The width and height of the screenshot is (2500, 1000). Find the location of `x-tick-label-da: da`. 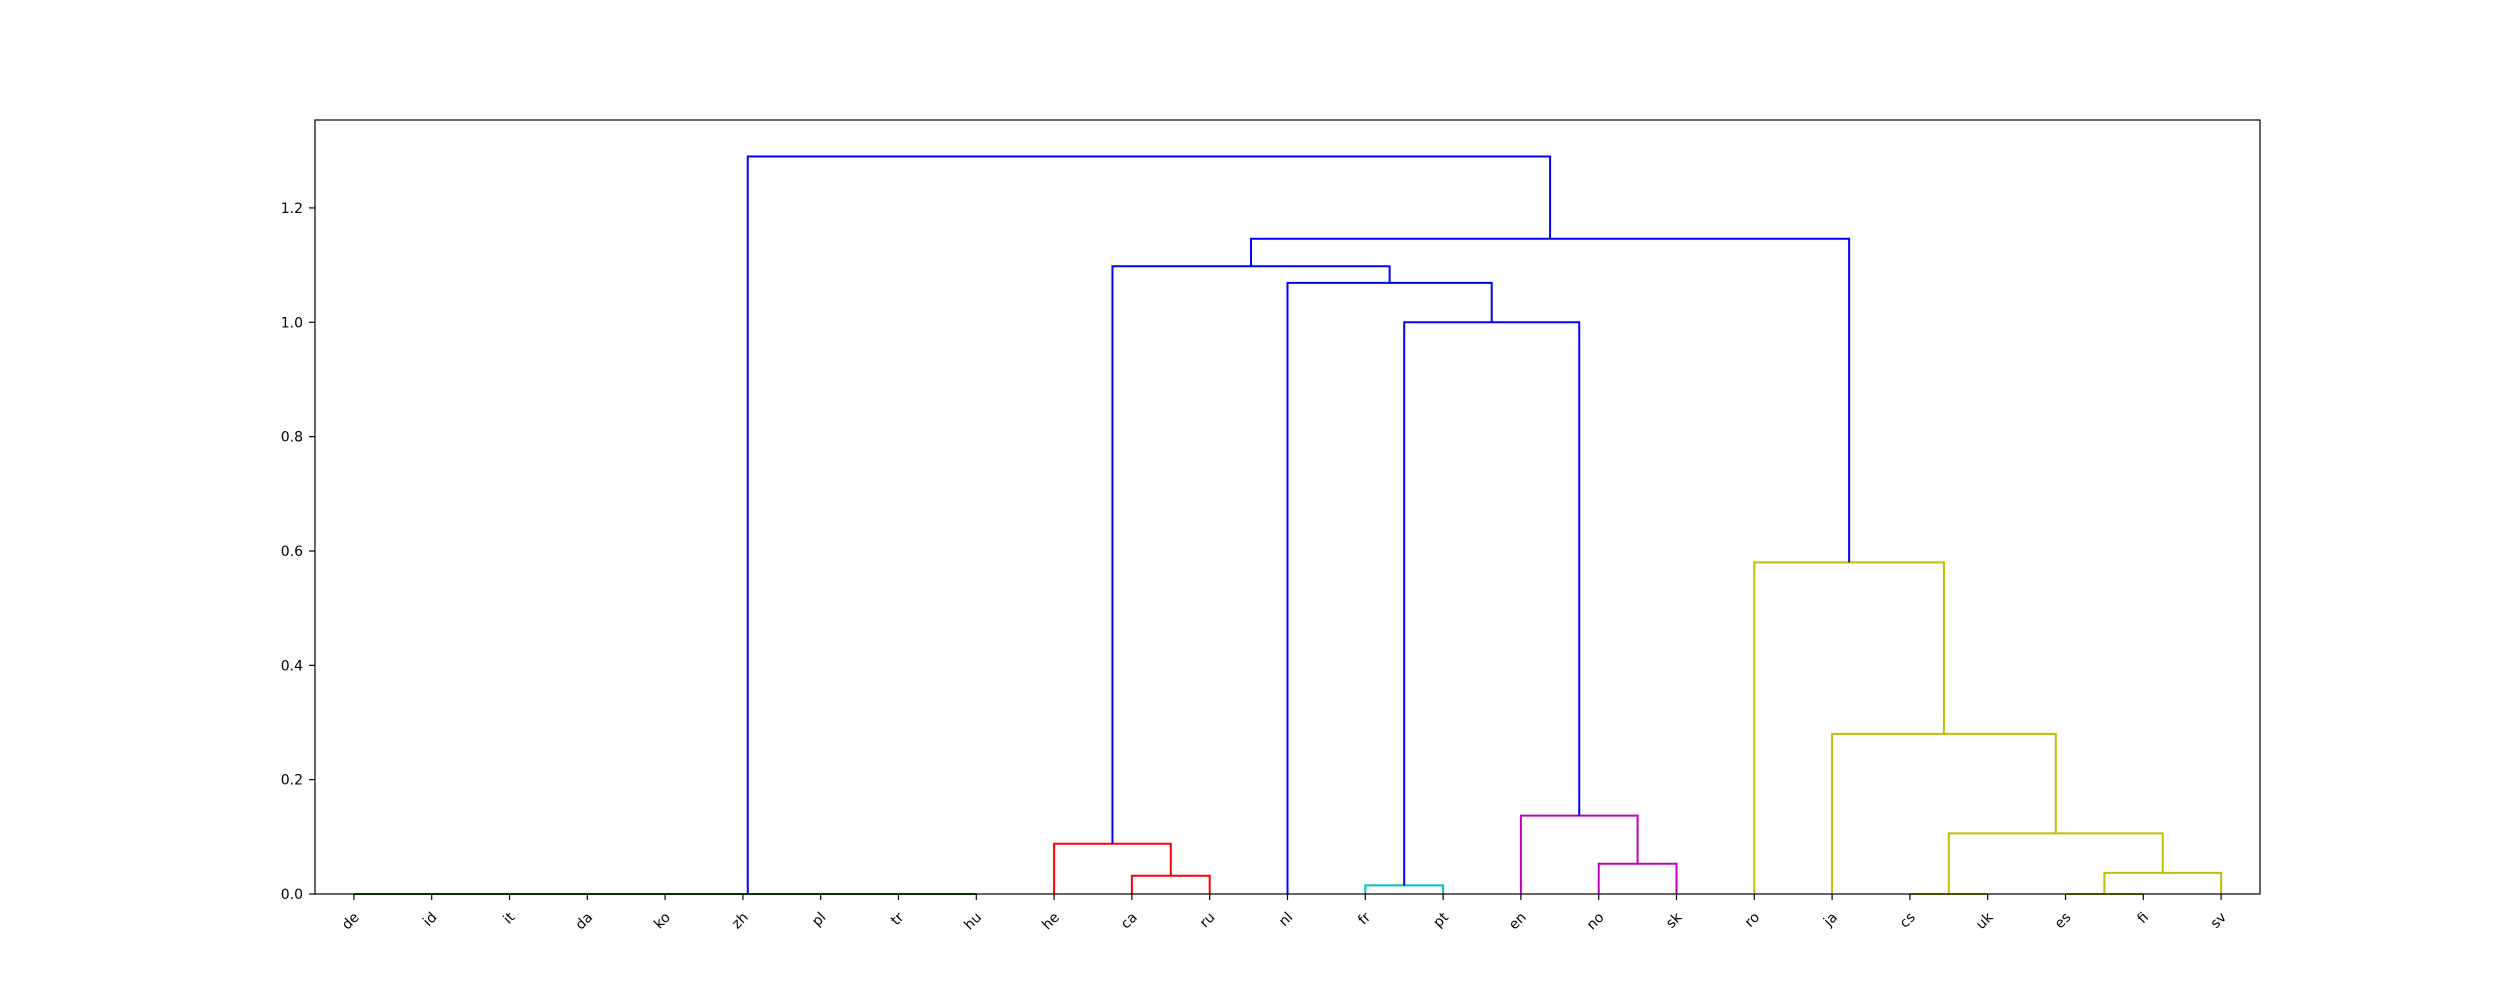

x-tick-label-da: da is located at coordinates (584, 922).